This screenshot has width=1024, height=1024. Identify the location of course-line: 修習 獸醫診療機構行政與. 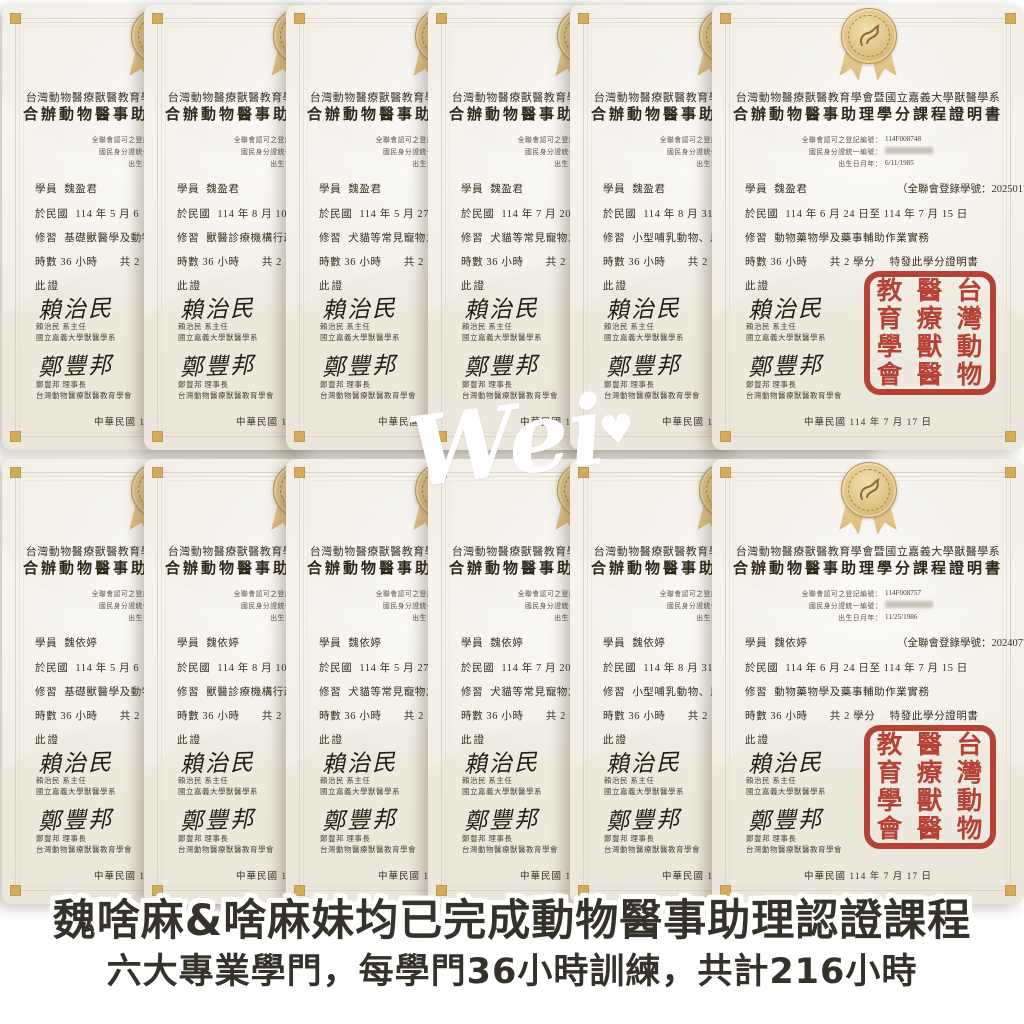
(241, 691).